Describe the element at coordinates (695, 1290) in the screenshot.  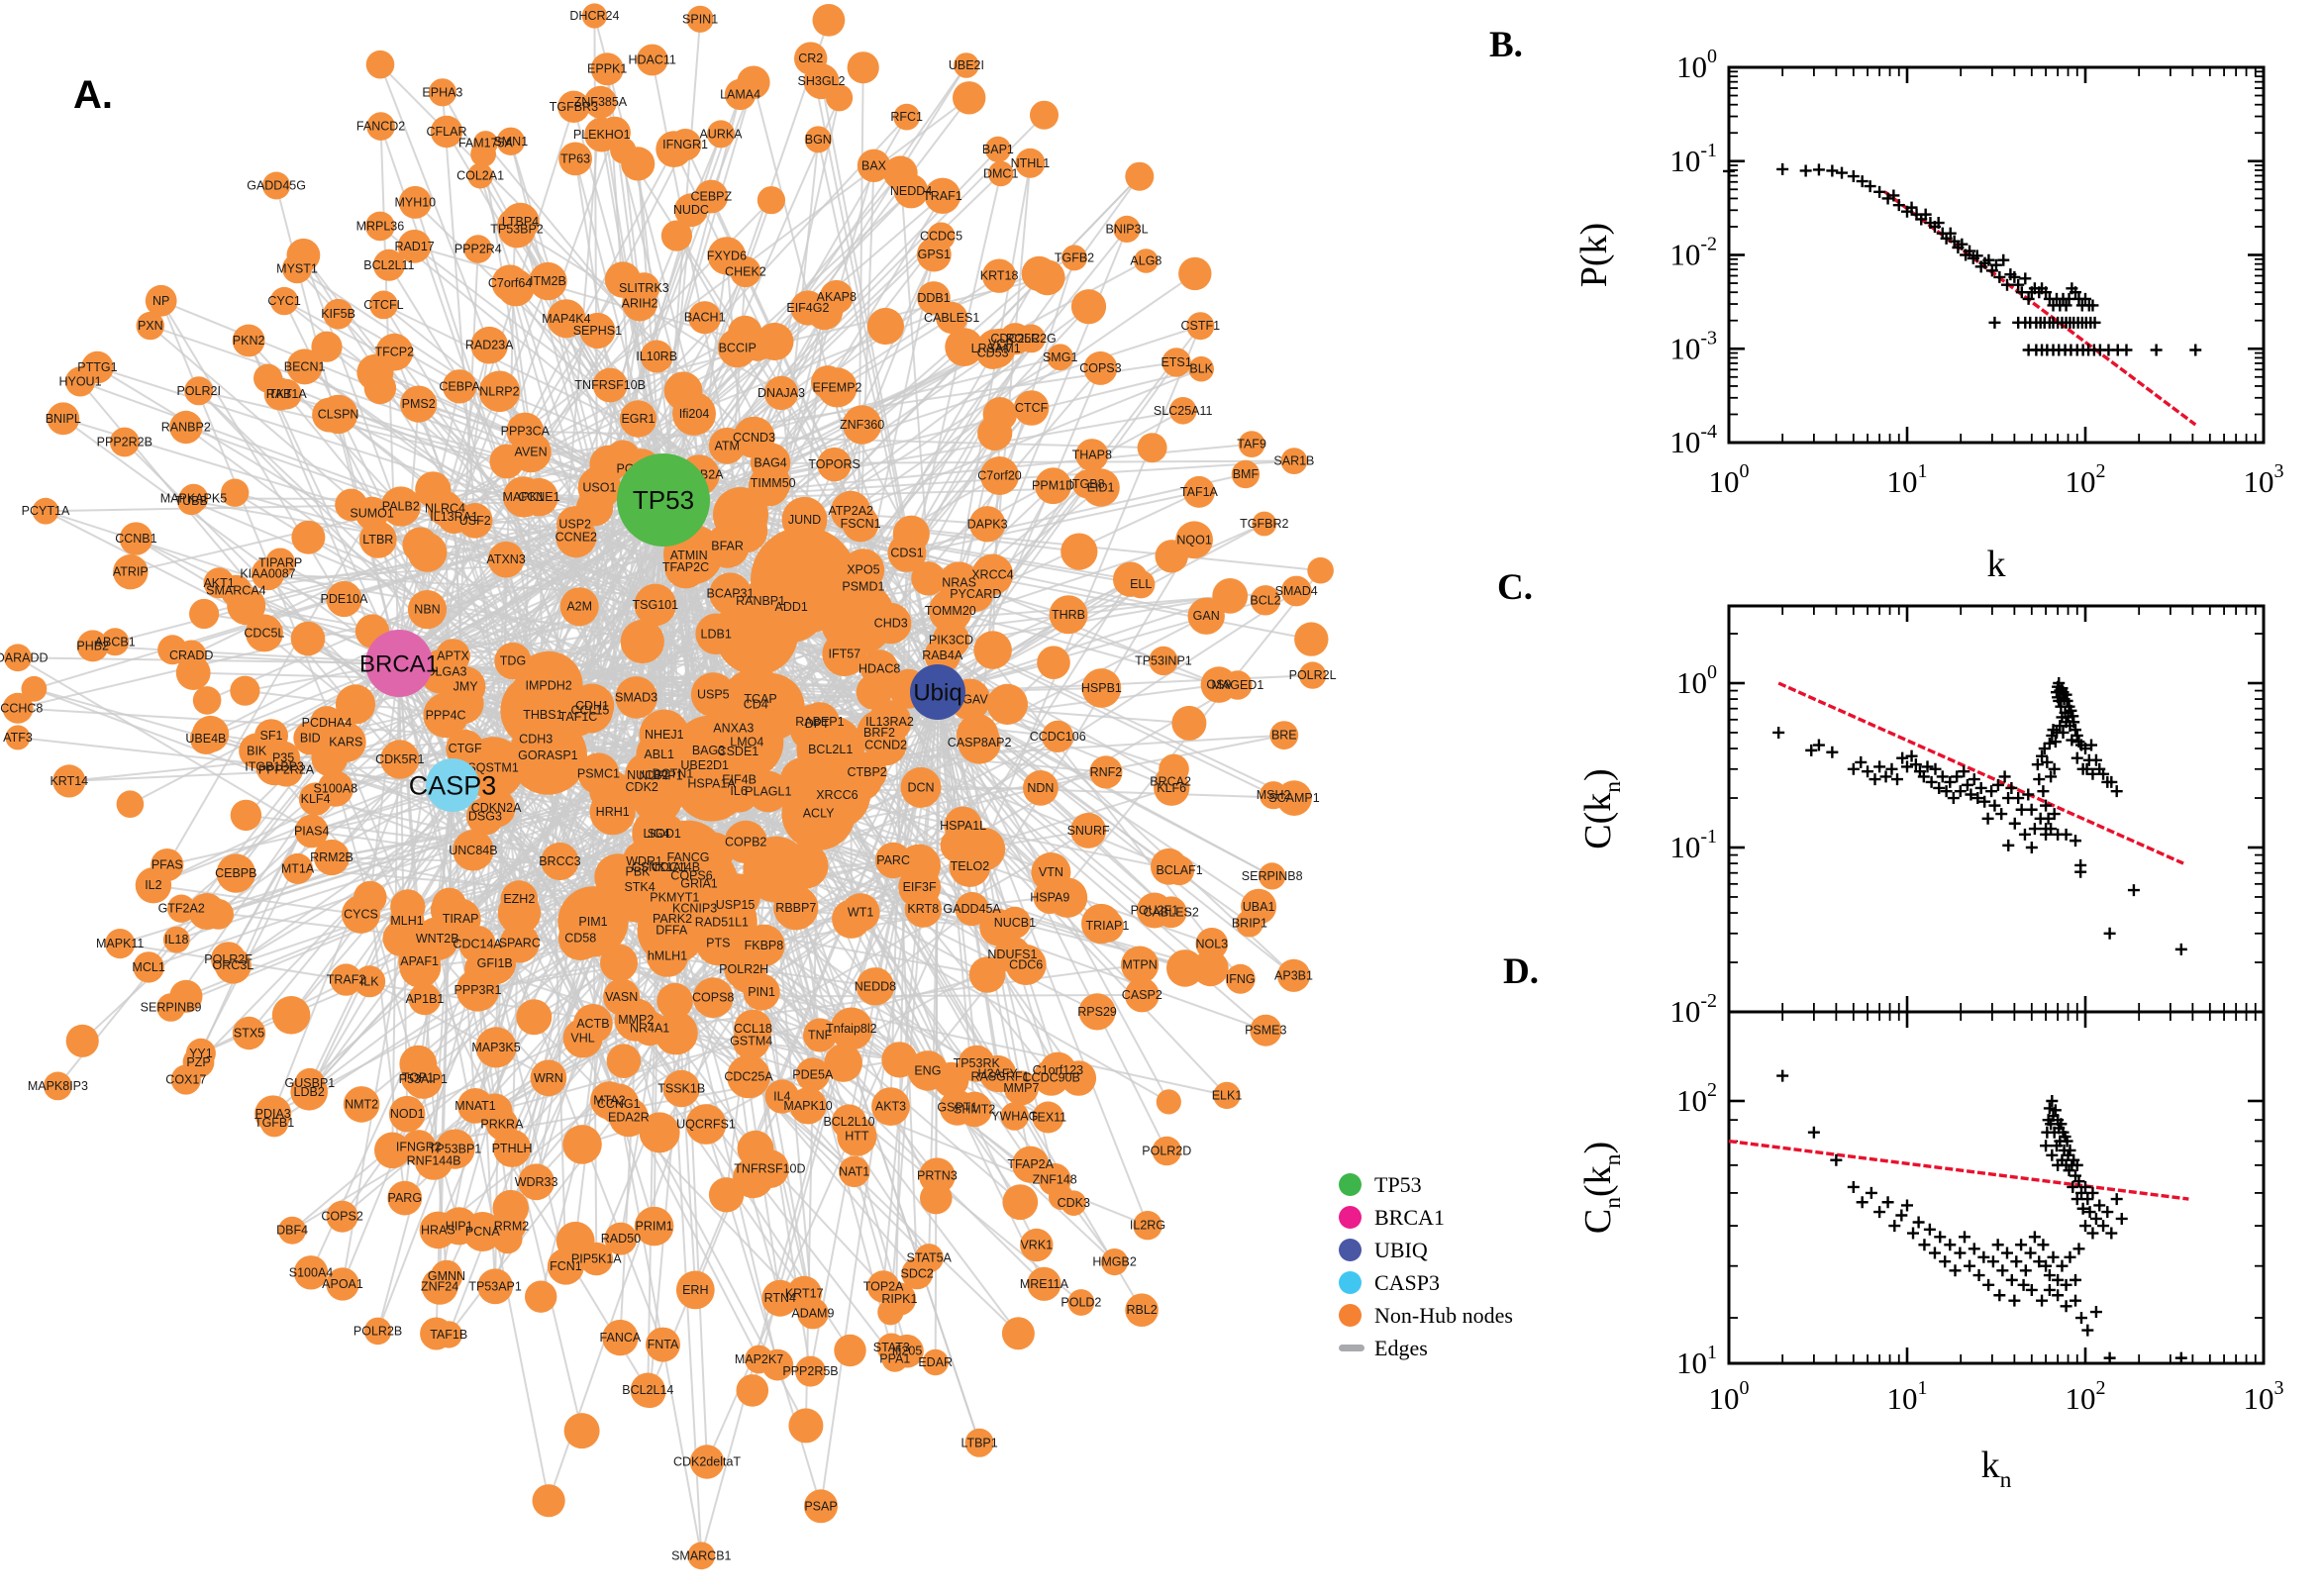
I see `svg-text: ERH` at that location.